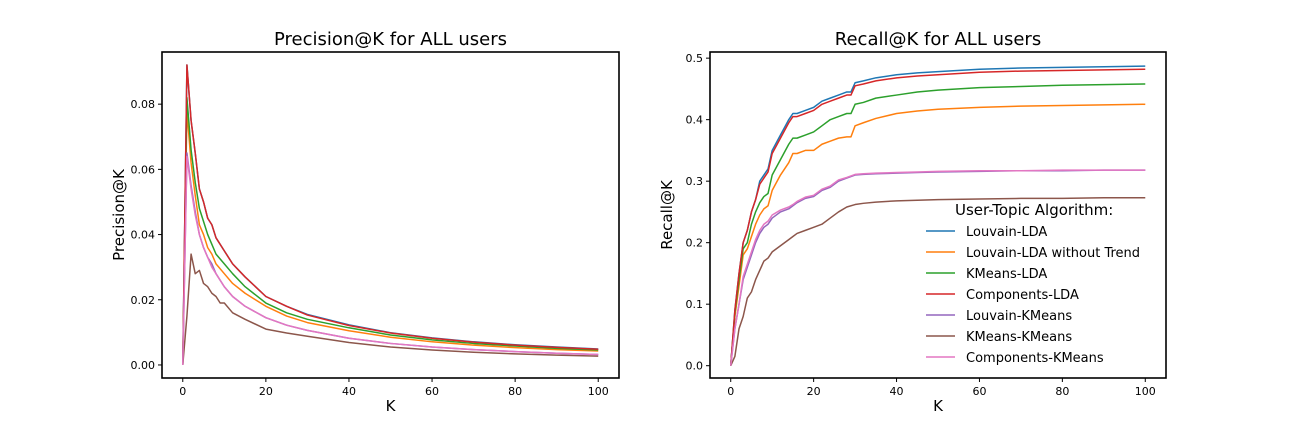 This screenshot has height=432, width=1296. Describe the element at coordinates (695, 304) in the screenshot. I see `y-tick-label: 0.1` at that location.